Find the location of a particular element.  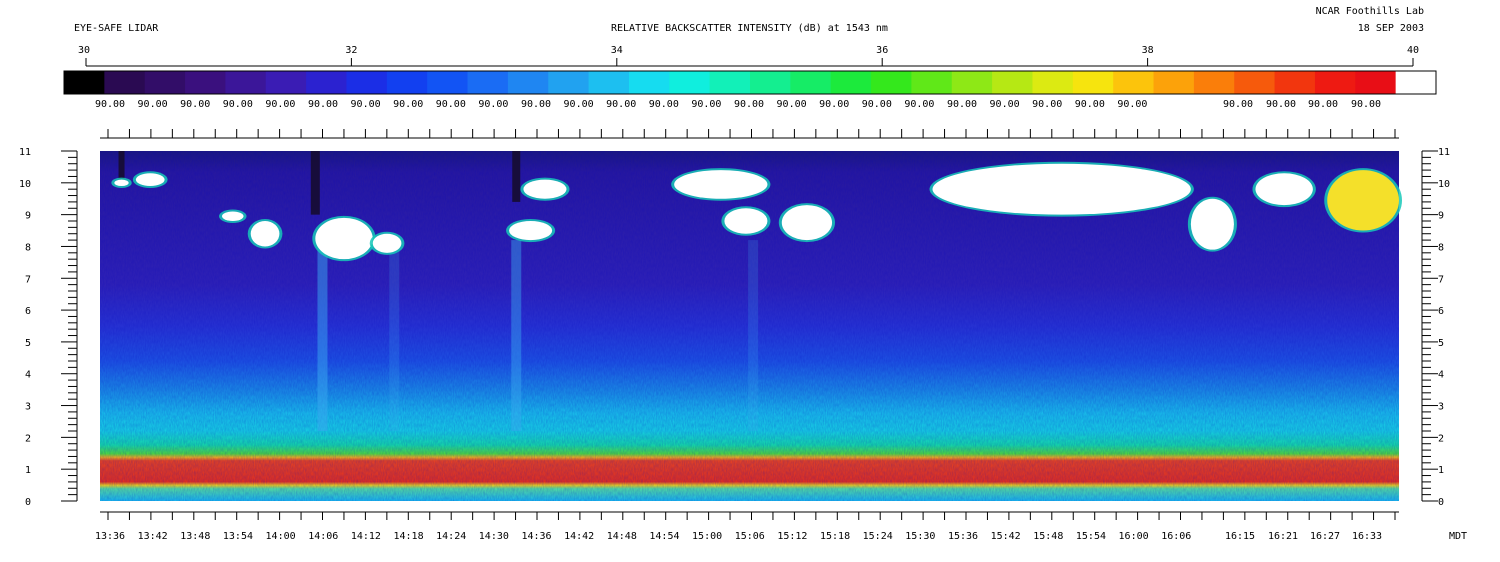

colorbar-tick-label: 32 is located at coordinates (351, 50).